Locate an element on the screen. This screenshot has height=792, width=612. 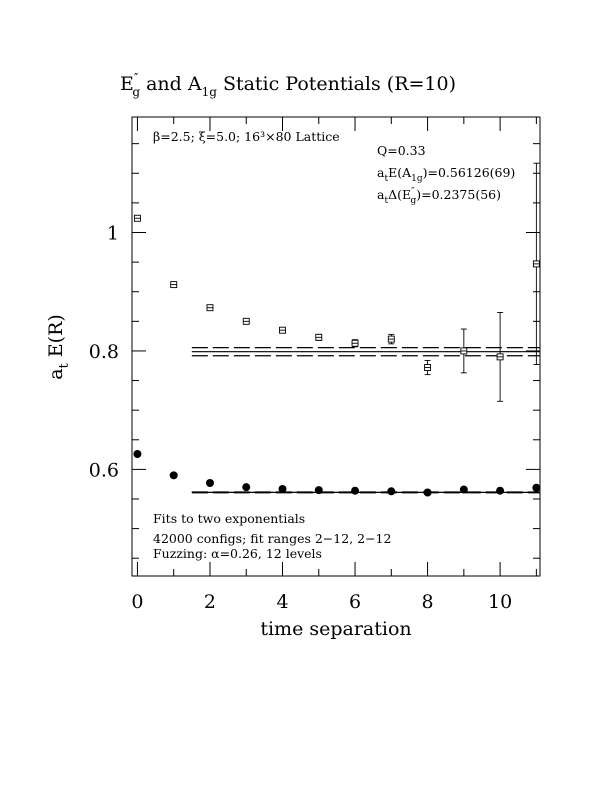
annotation-q: Q=0.33 is located at coordinates (401, 150).